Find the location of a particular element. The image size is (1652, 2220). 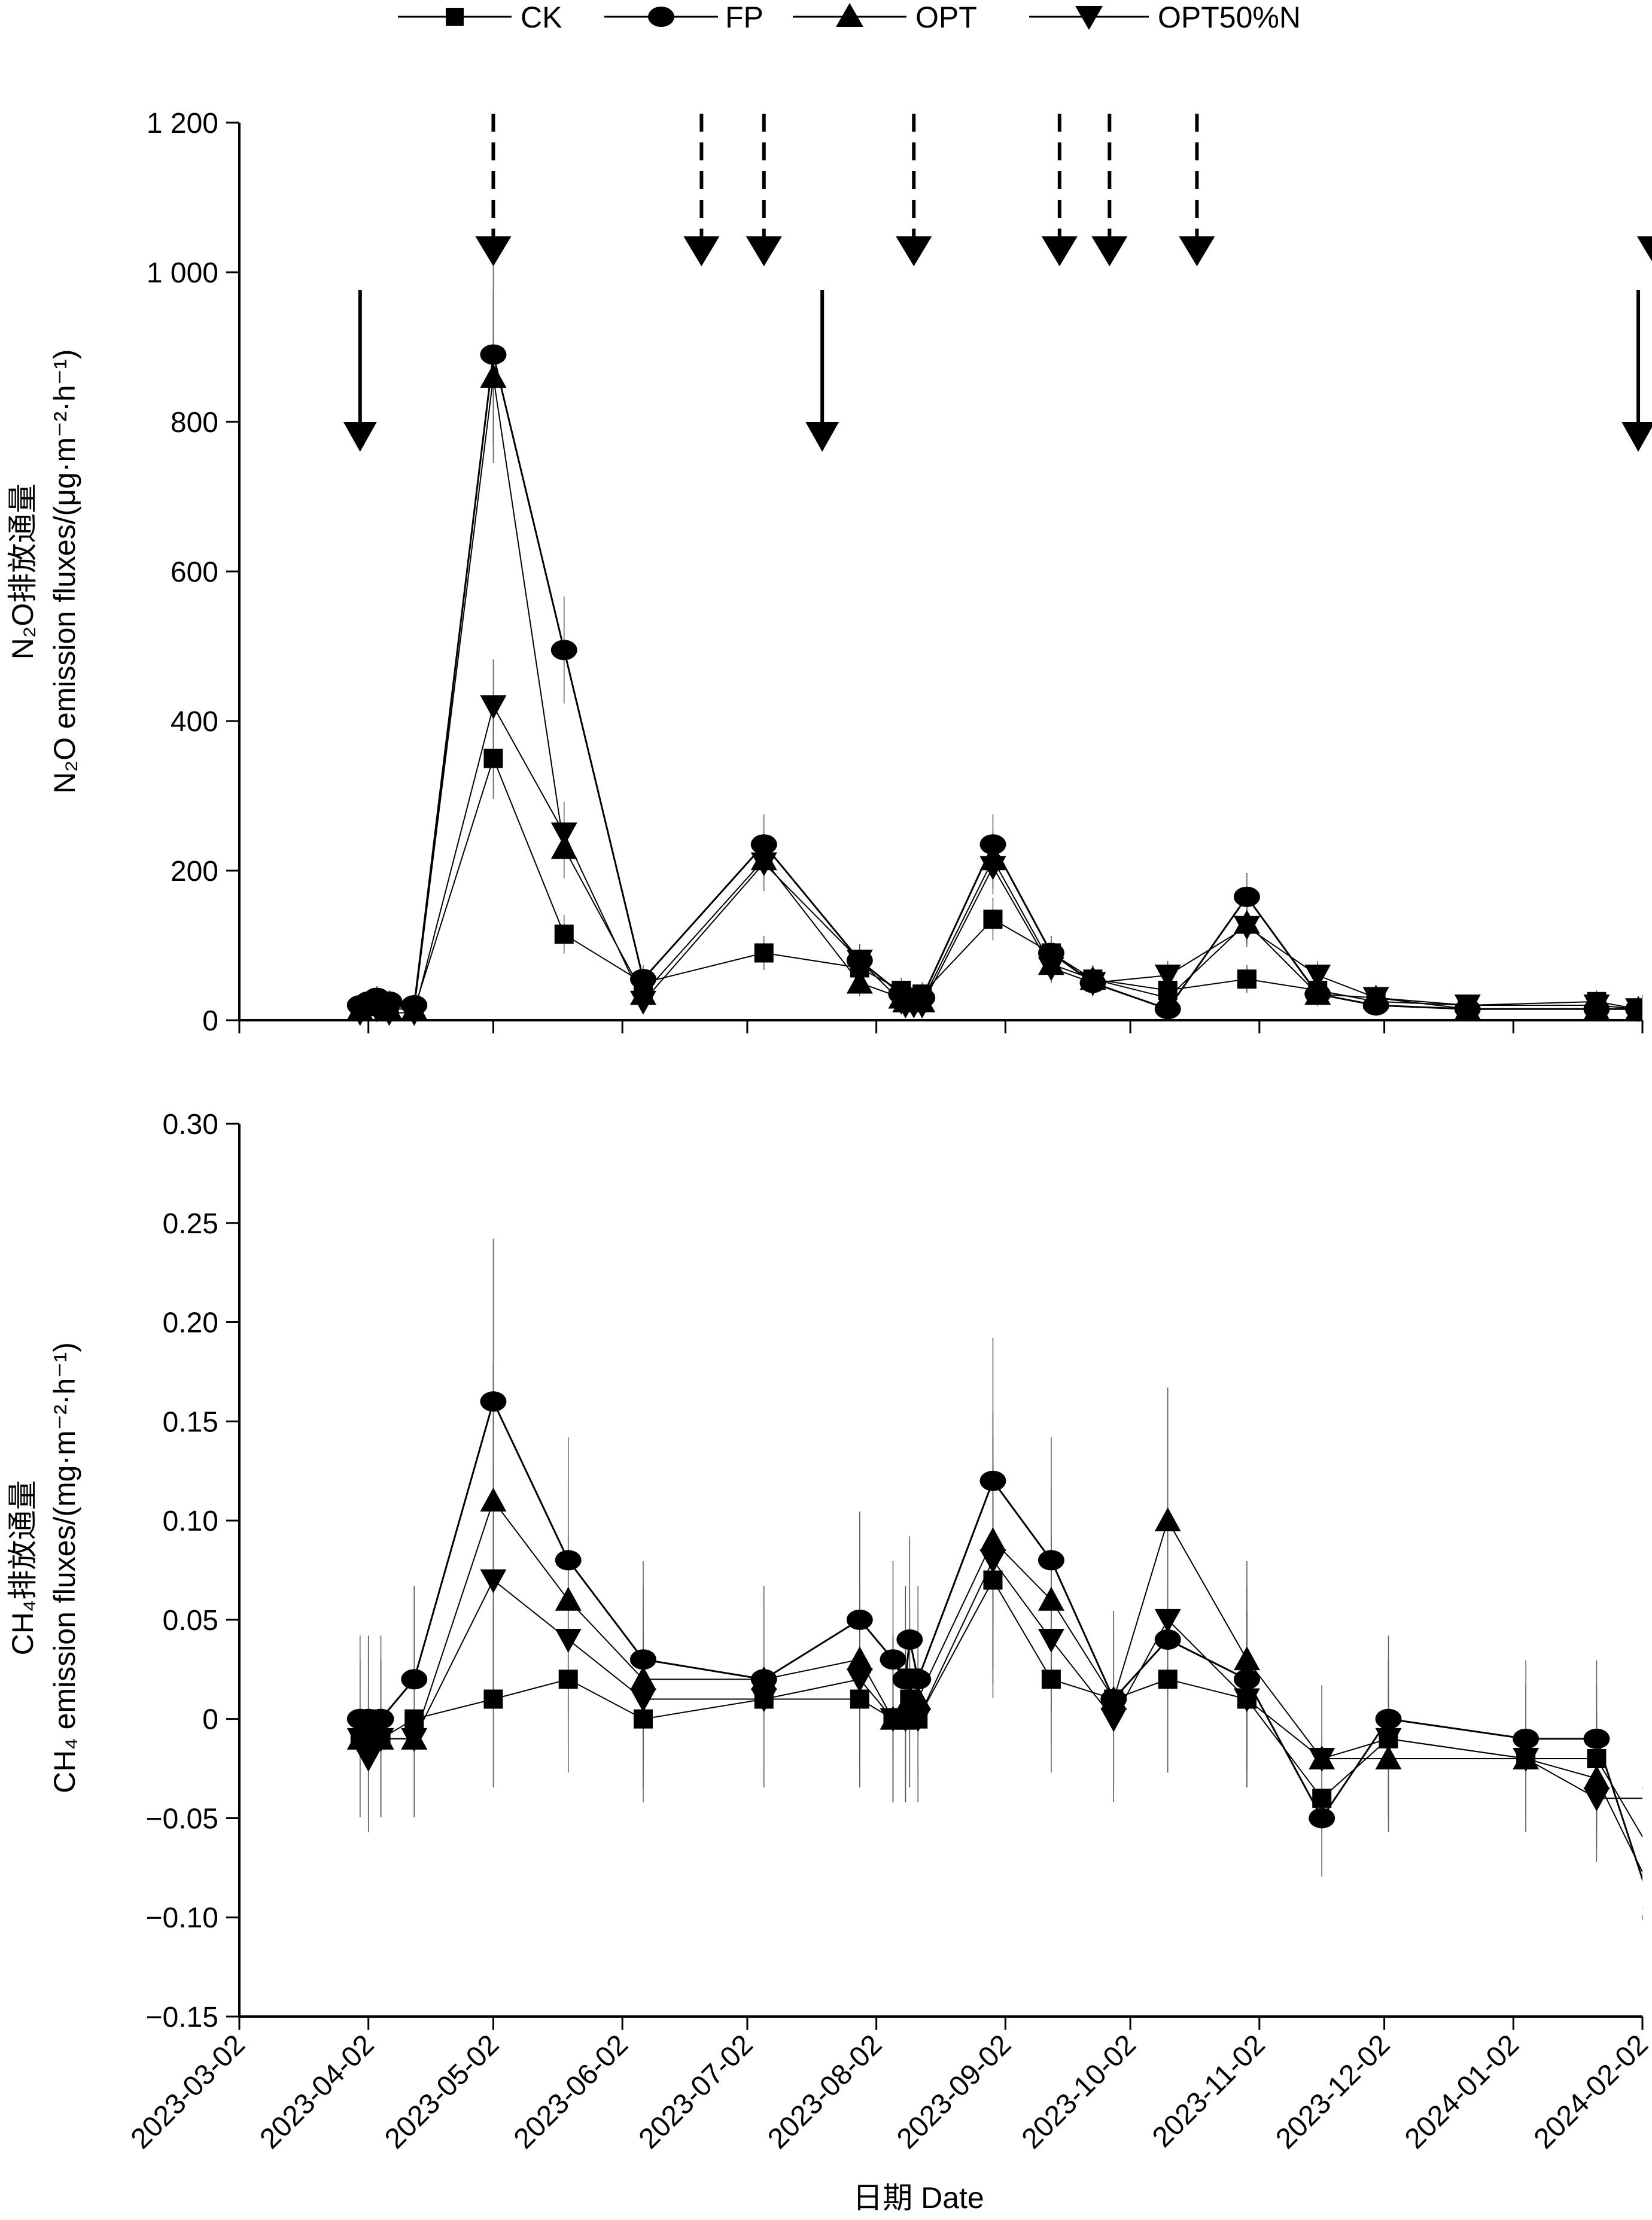

n2o-ytick-label: 1 200 is located at coordinates (182, 124).